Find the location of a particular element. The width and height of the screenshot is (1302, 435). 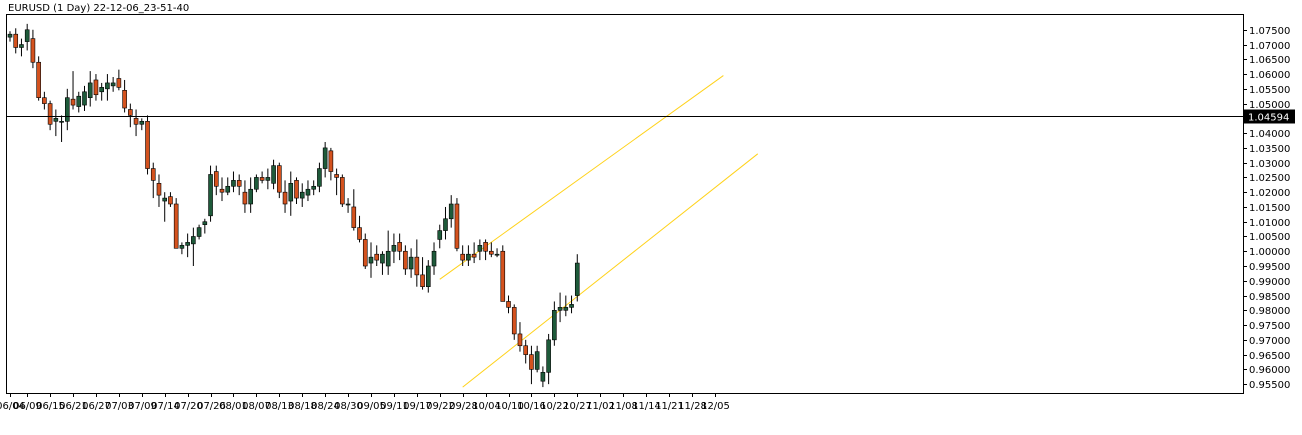

x-tick-label: 08/24 is located at coordinates (325, 406).